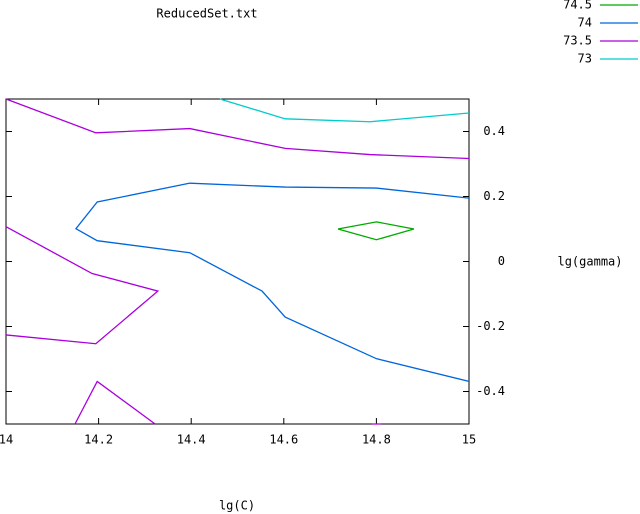 This screenshot has height=514, width=640. What do you see at coordinates (283, 440) in the screenshot?
I see `x-tick-label: 14.6` at bounding box center [283, 440].